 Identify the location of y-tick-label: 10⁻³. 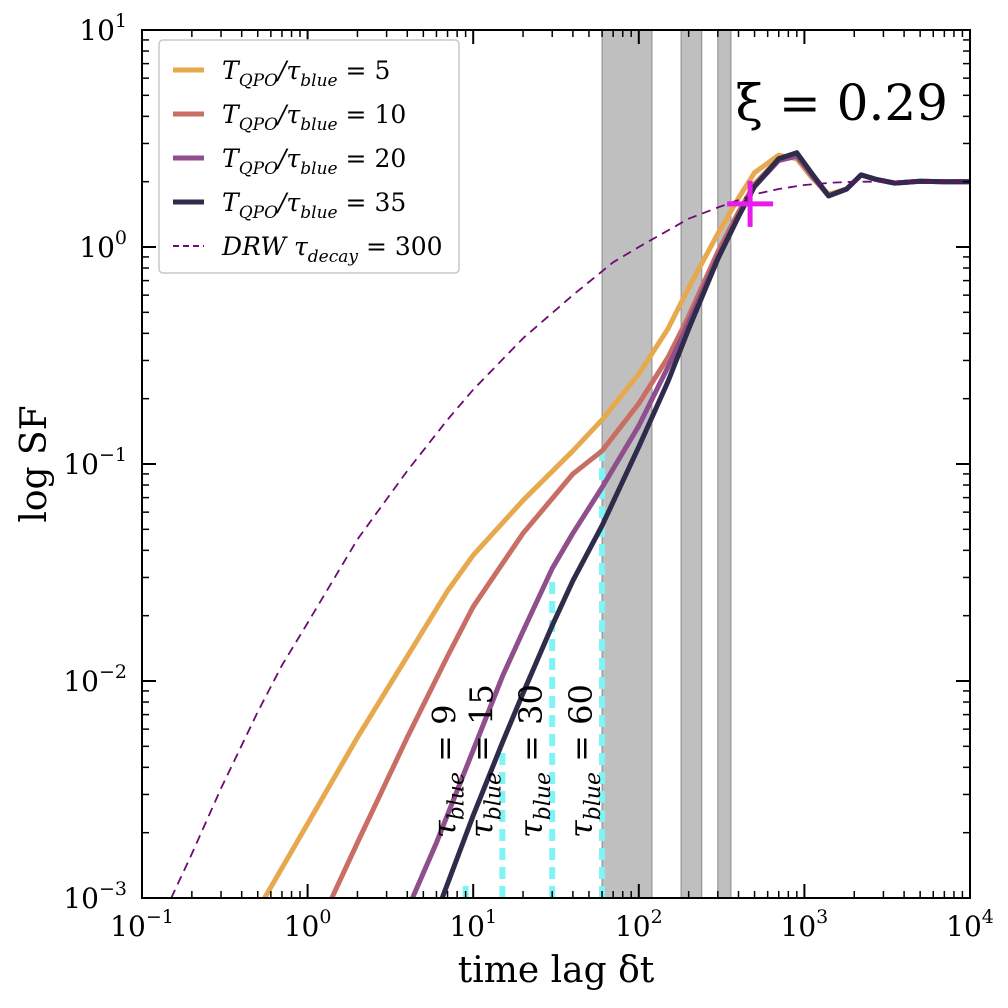
(95, 896).